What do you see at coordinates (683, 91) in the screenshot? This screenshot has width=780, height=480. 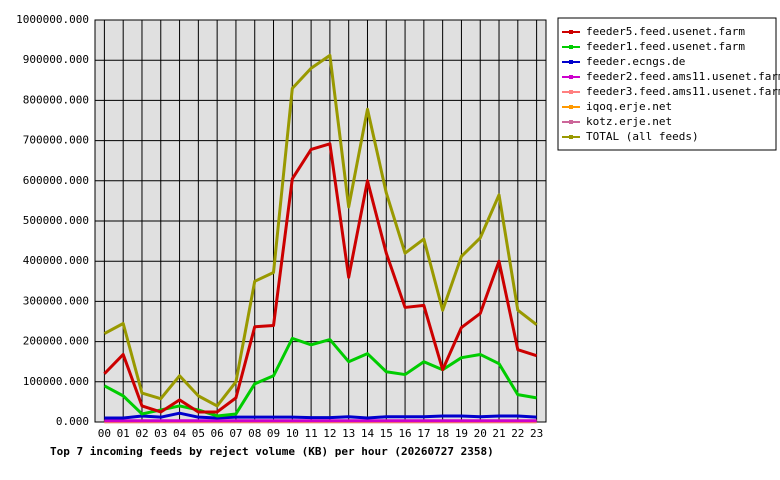 I see `legend-label: feeder3.feed.ams11.usenet.farm` at bounding box center [683, 91].